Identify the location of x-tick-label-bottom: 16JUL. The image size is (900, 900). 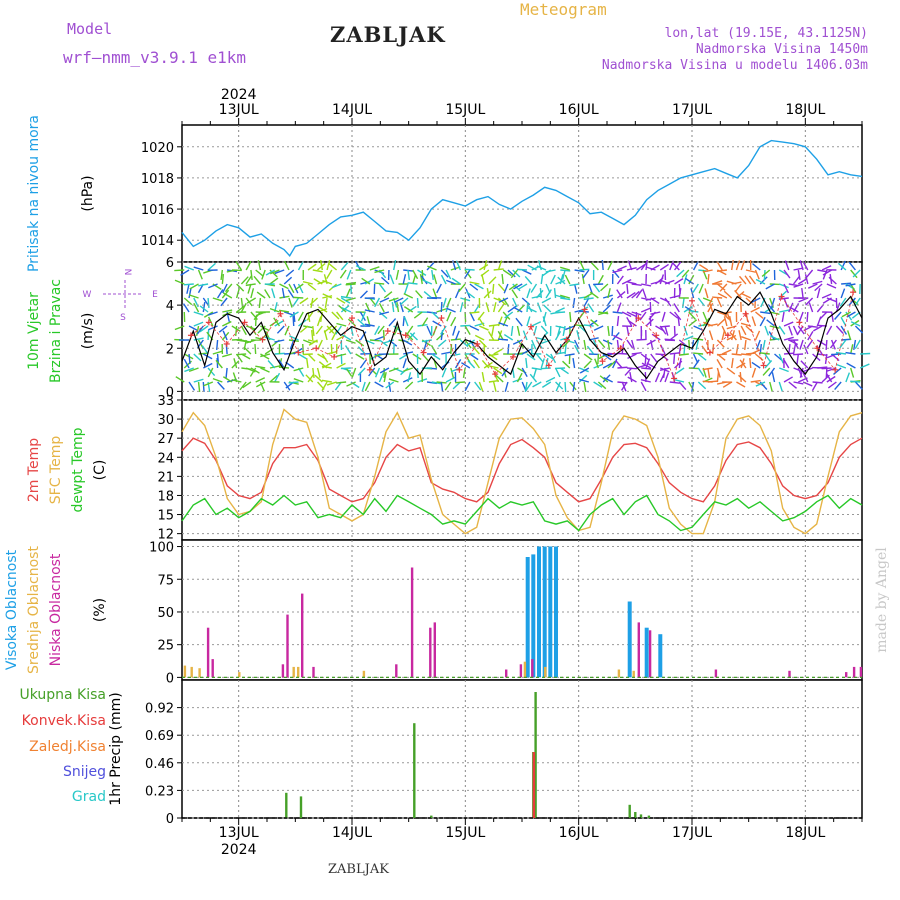
(579, 833).